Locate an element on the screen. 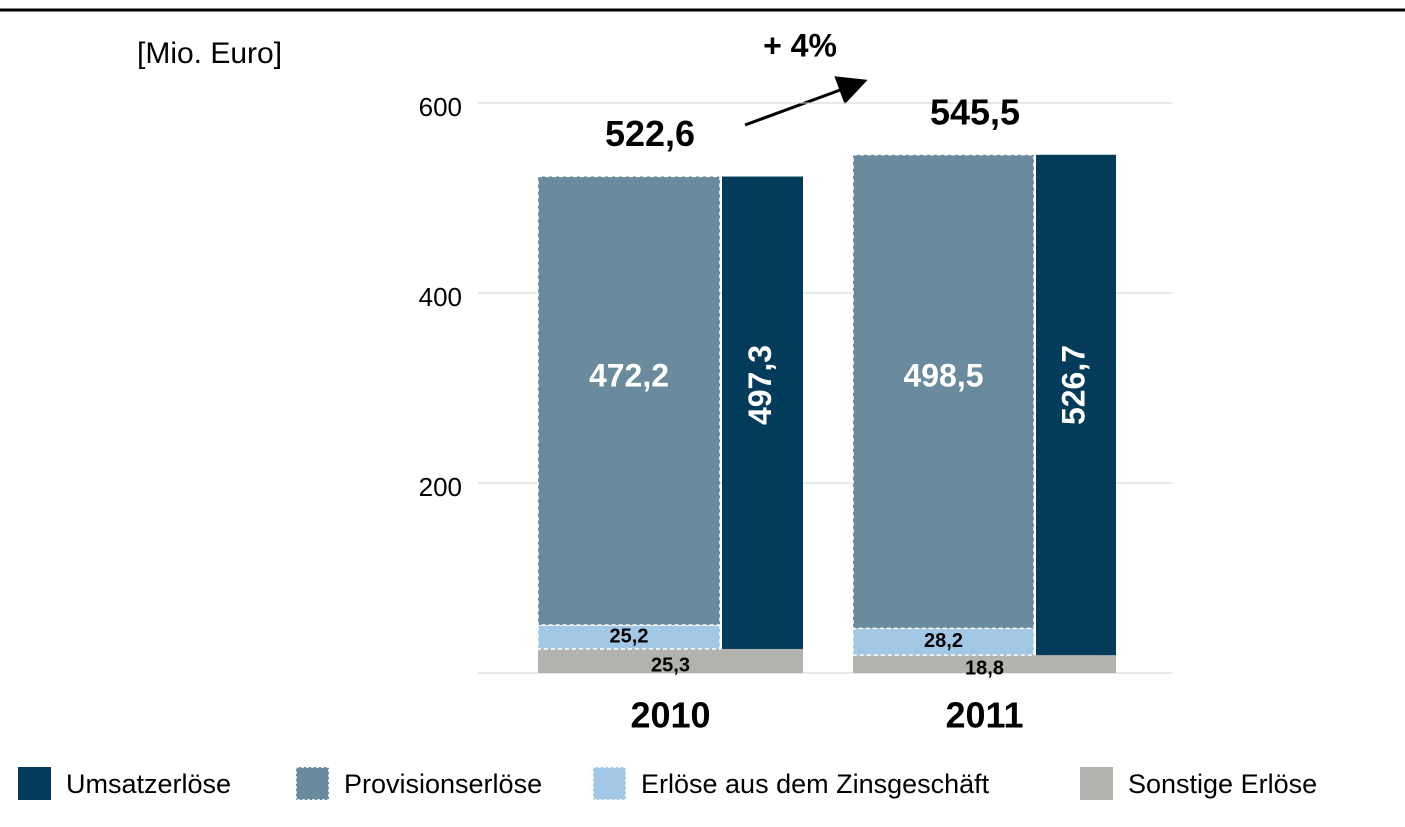 The height and width of the screenshot is (827, 1405). value-label: 18,8 is located at coordinates (984, 668).